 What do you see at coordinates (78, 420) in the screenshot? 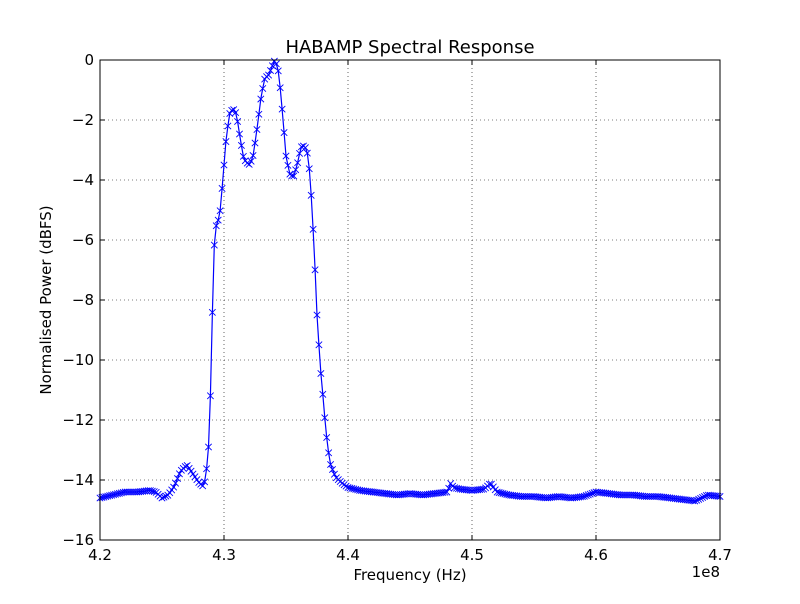
I see `y-tick-label: −12` at bounding box center [78, 420].